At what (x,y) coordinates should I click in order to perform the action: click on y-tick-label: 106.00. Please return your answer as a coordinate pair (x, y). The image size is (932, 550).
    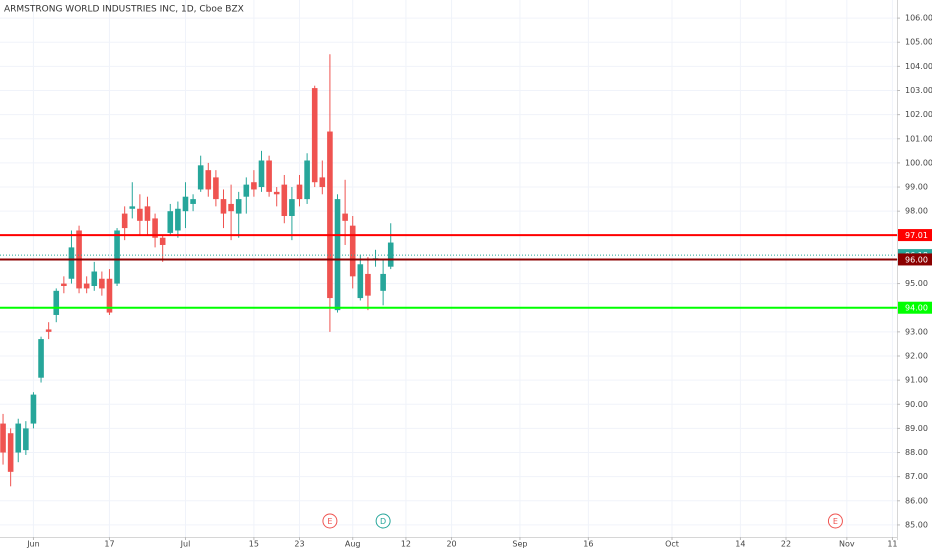
    Looking at the image, I should click on (918, 18).